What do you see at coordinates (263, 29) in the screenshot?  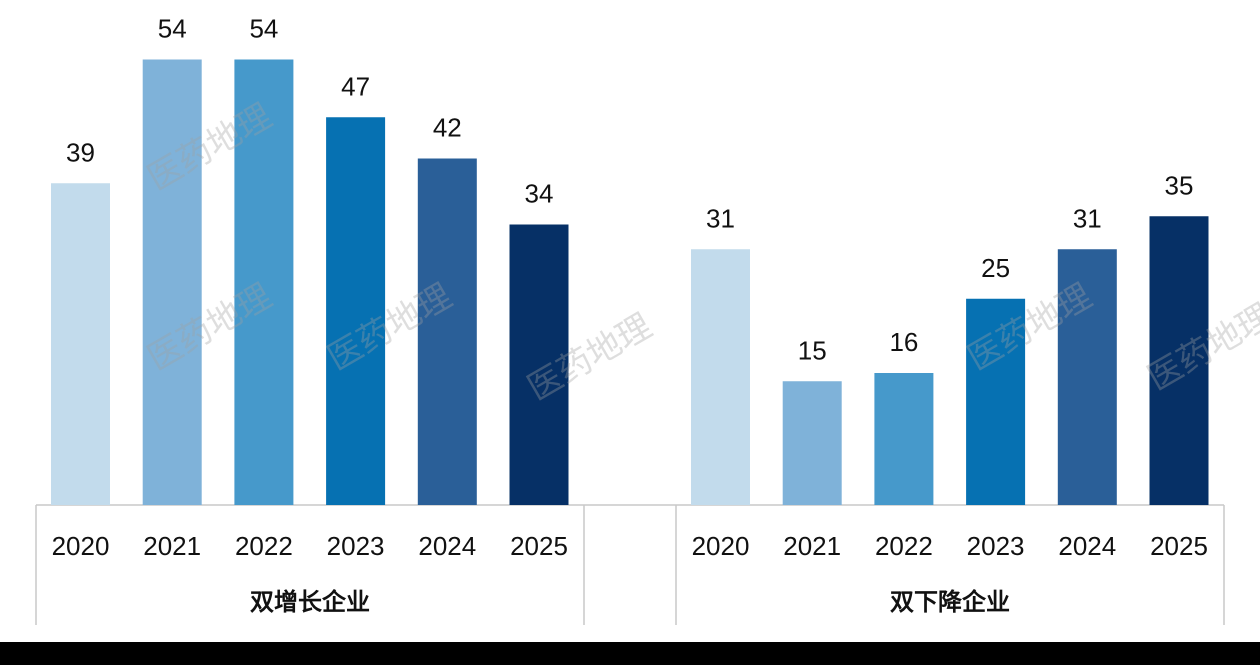 I see `data-label-0-2022: 54` at bounding box center [263, 29].